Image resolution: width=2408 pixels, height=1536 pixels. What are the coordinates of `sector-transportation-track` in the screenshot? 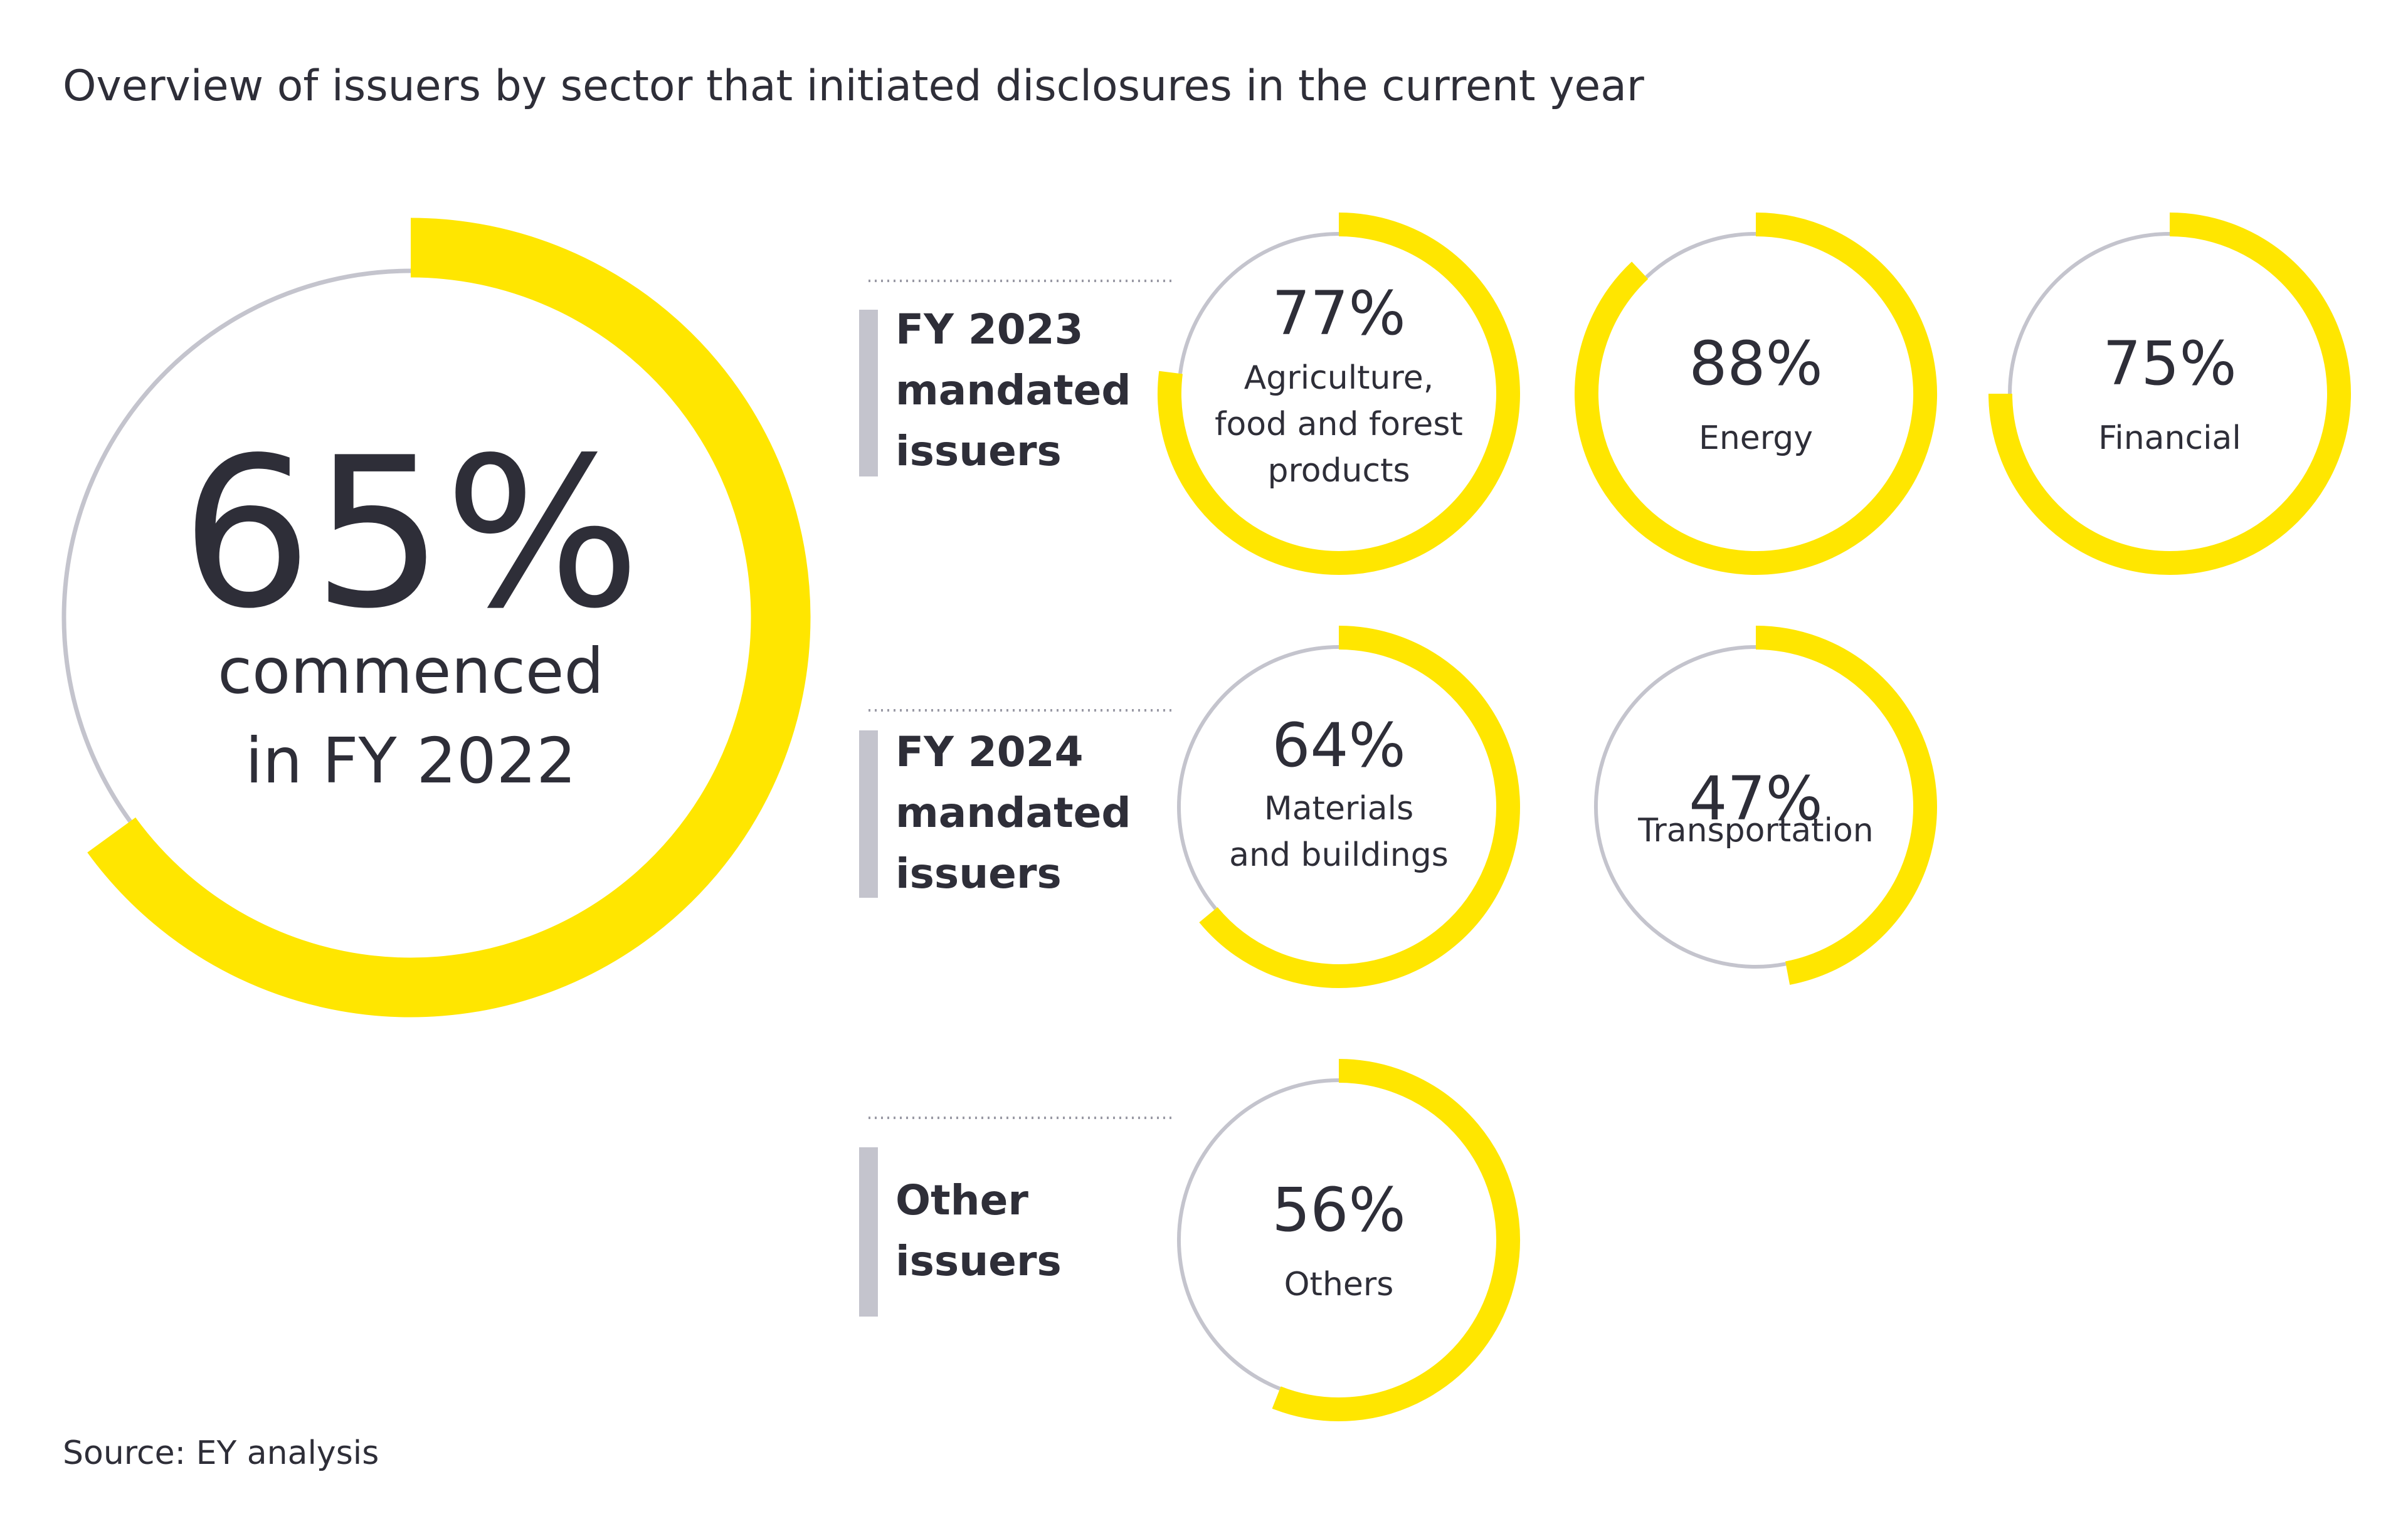 It's located at (1690, 807).